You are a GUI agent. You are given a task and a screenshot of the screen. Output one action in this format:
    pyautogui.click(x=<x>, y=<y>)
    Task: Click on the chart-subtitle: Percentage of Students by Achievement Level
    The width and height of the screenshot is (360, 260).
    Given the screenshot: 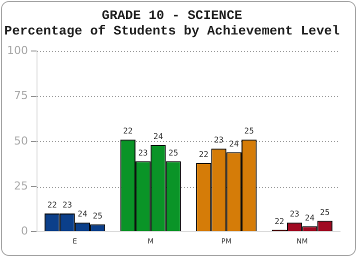 What is the action you would take?
    pyautogui.click(x=172, y=31)
    